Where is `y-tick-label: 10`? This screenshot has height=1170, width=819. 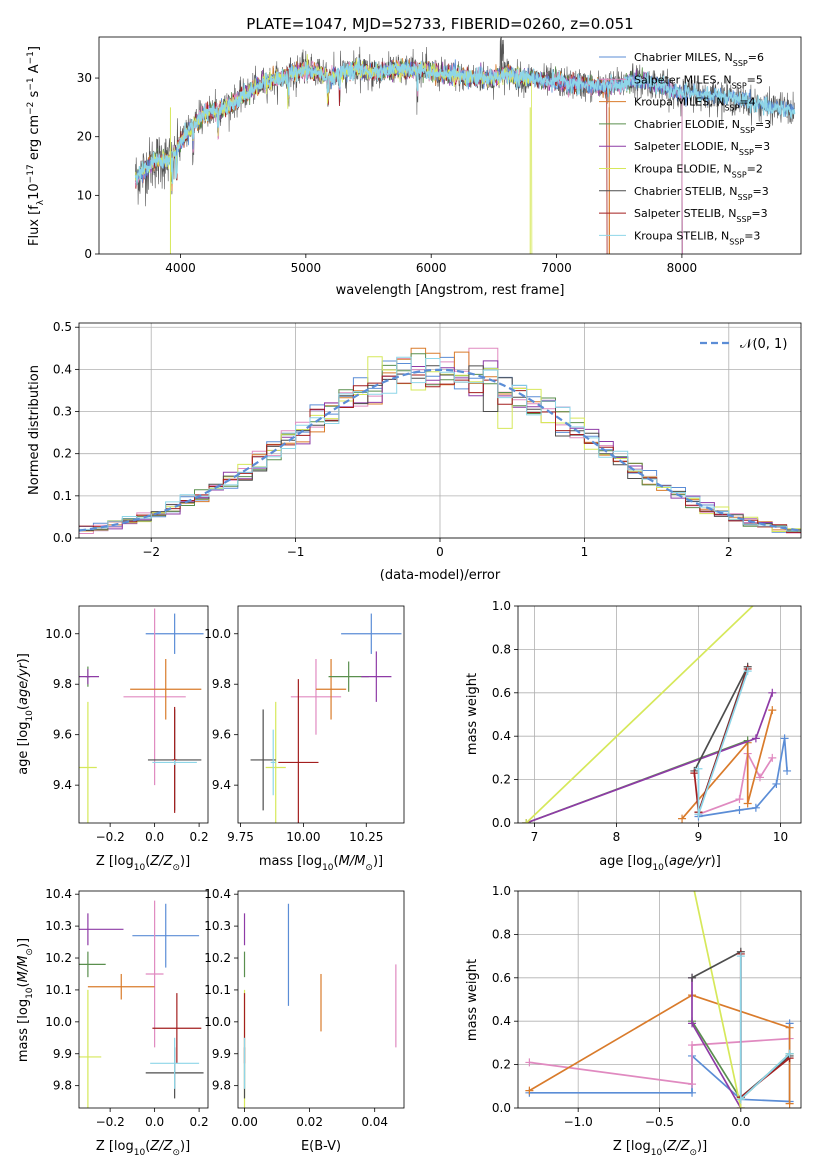 y-tick-label: 10 is located at coordinates (84, 195).